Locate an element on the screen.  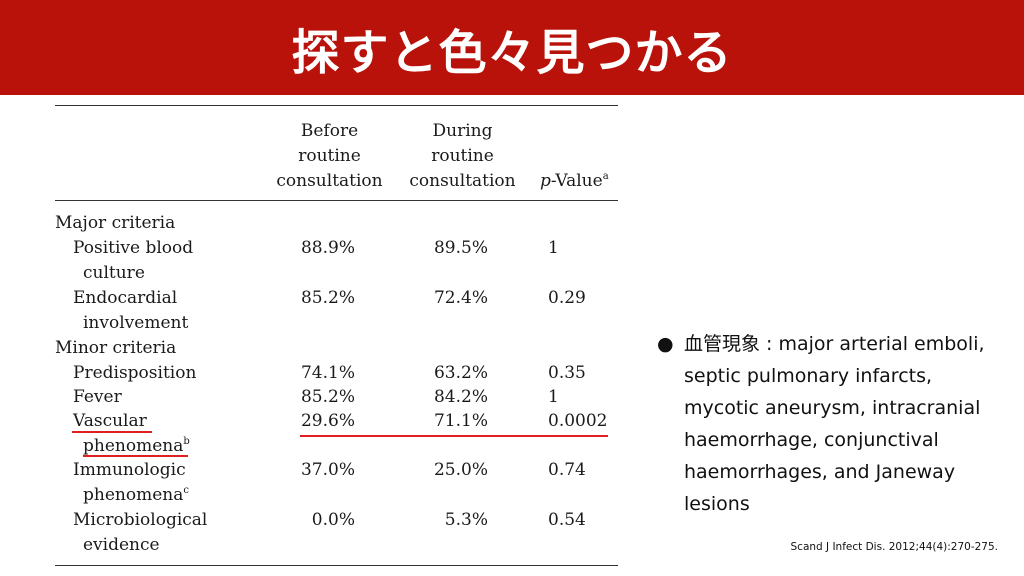
row-label: Vascular is located at coordinates (110, 421).